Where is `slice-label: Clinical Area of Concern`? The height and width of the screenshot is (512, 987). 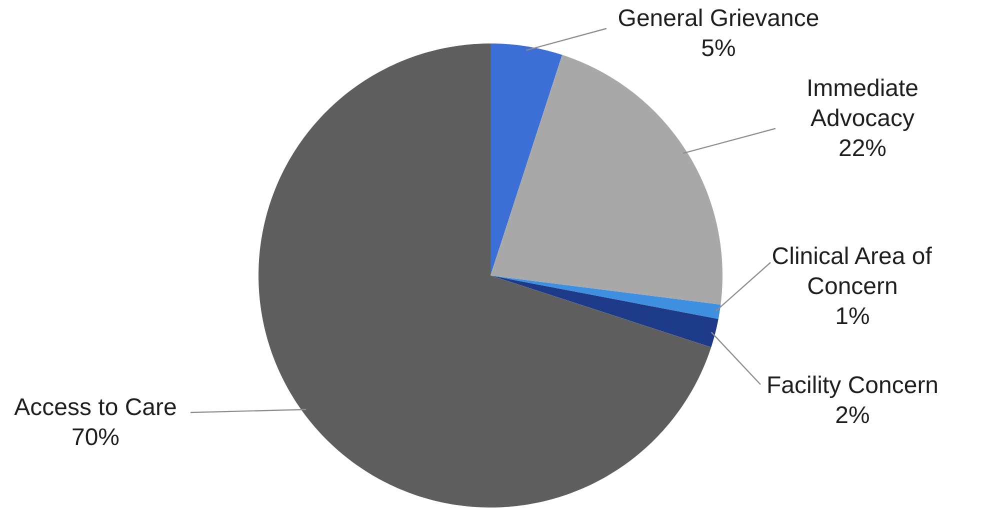 slice-label: Clinical Area of Concern is located at coordinates (852, 271).